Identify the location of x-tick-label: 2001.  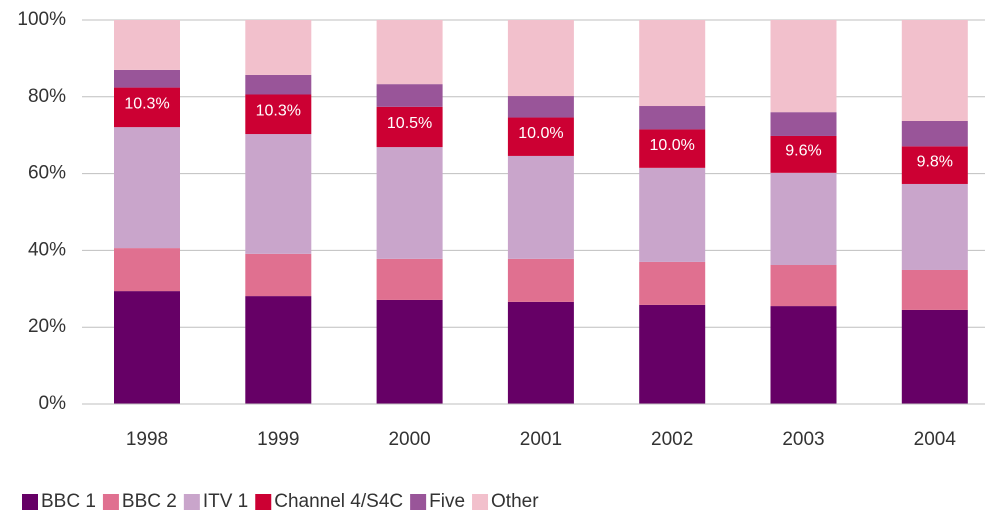
(541, 439).